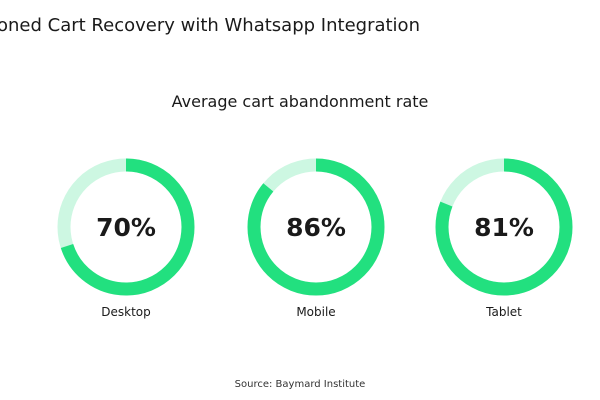 The height and width of the screenshot is (400, 600). What do you see at coordinates (126, 312) in the screenshot?
I see `donut-label-desktop: Desktop` at bounding box center [126, 312].